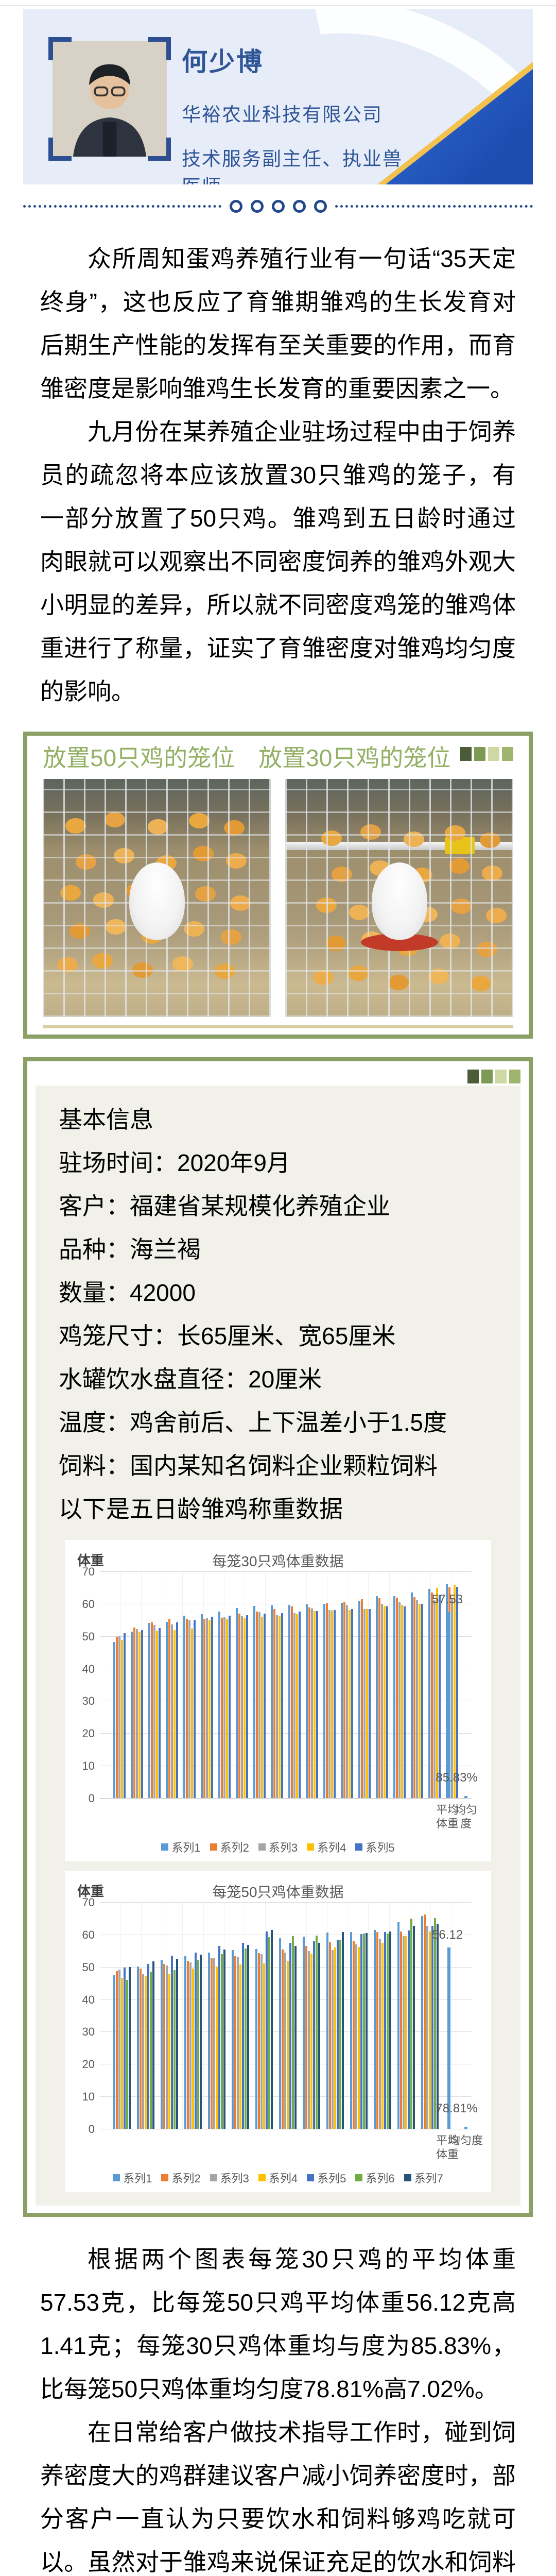  What do you see at coordinates (181, 2178) in the screenshot?
I see `legend-item: 系列2` at bounding box center [181, 2178].